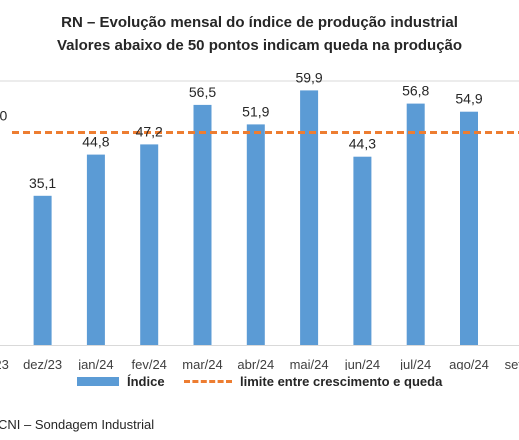  What do you see at coordinates (149, 131) in the screenshot?
I see `data-label-fev-24: 47,2` at bounding box center [149, 131].